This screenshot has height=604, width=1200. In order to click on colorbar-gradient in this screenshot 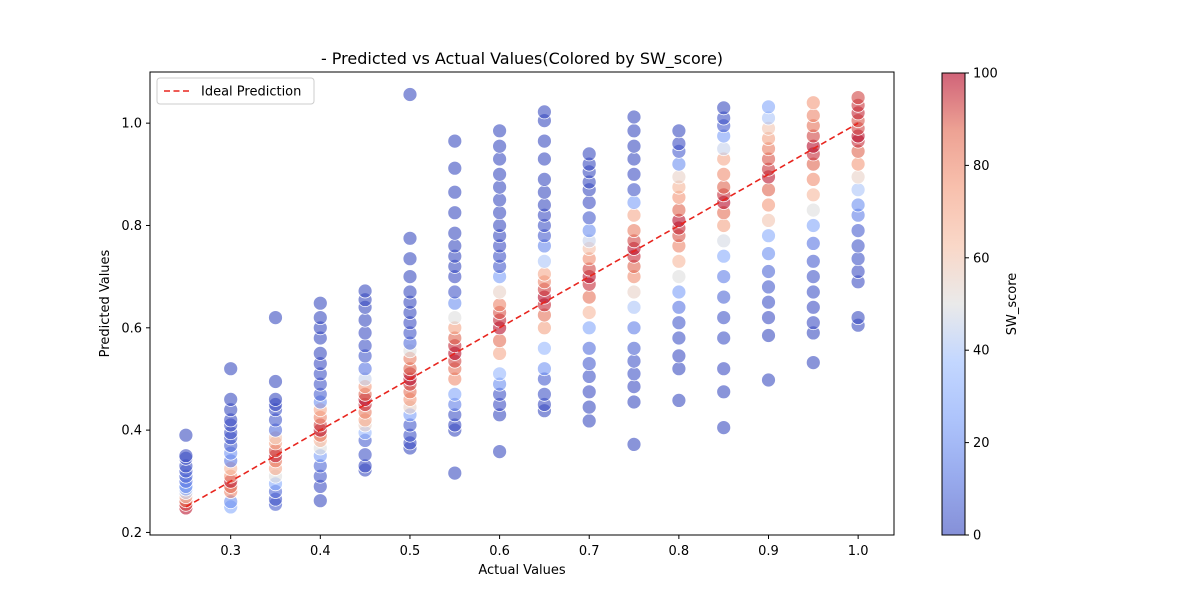, I will do `click(953, 304)`.